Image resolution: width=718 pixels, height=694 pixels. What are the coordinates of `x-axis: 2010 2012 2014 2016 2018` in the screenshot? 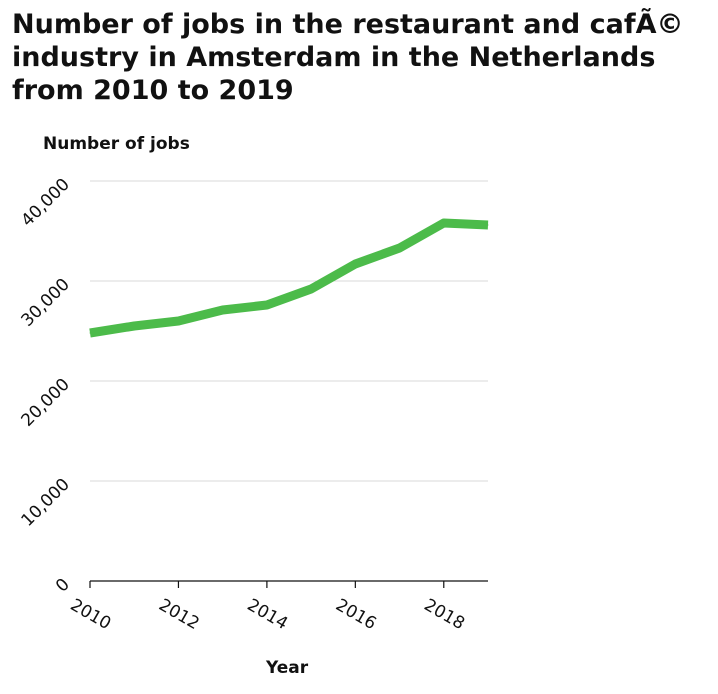 It's located at (277, 607).